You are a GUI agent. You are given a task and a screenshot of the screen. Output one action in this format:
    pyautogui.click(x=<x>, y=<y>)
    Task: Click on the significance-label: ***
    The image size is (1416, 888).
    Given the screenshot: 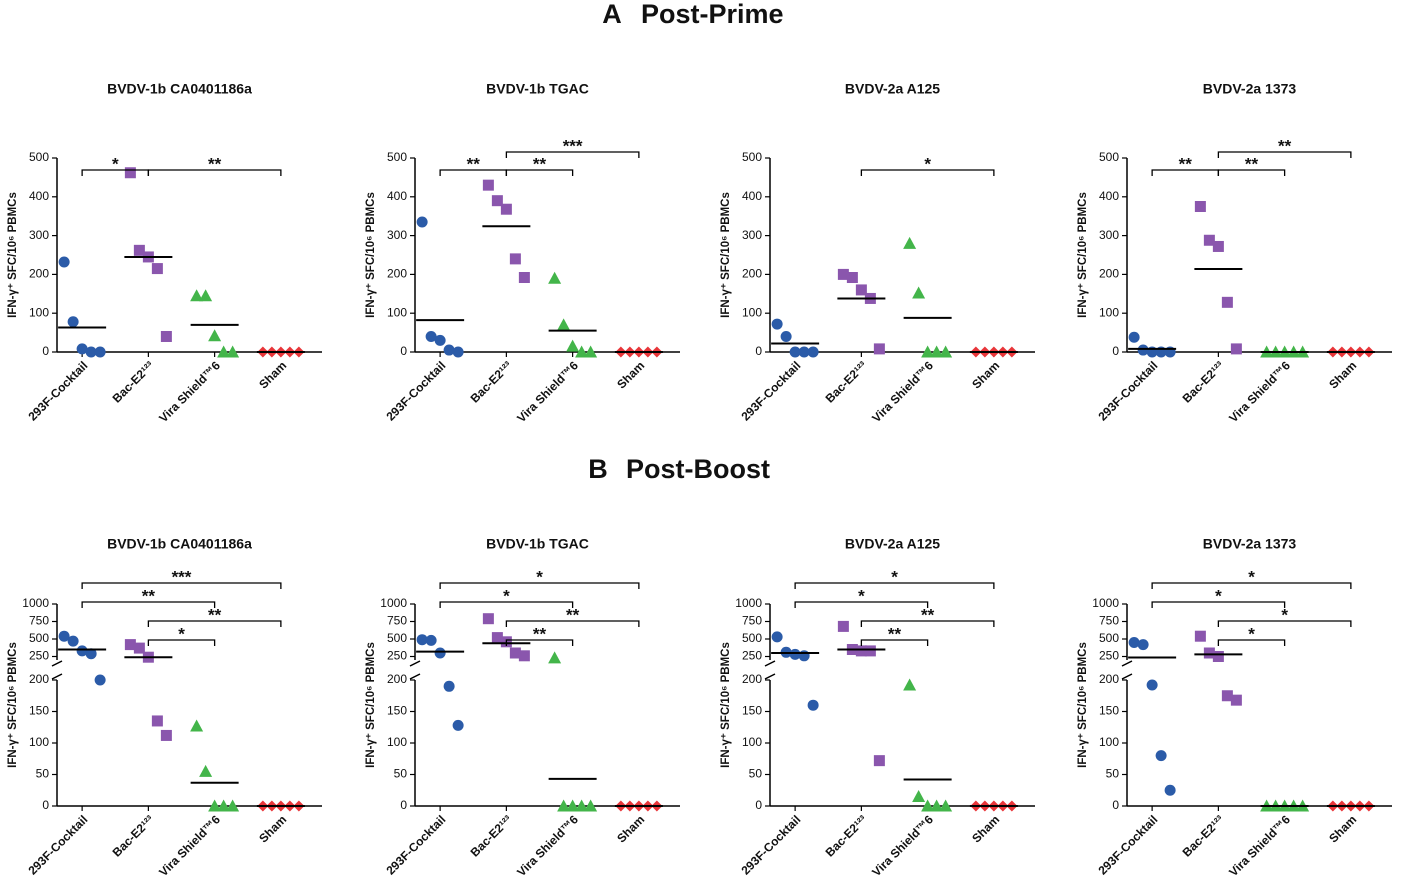 What is the action you would take?
    pyautogui.click(x=573, y=145)
    